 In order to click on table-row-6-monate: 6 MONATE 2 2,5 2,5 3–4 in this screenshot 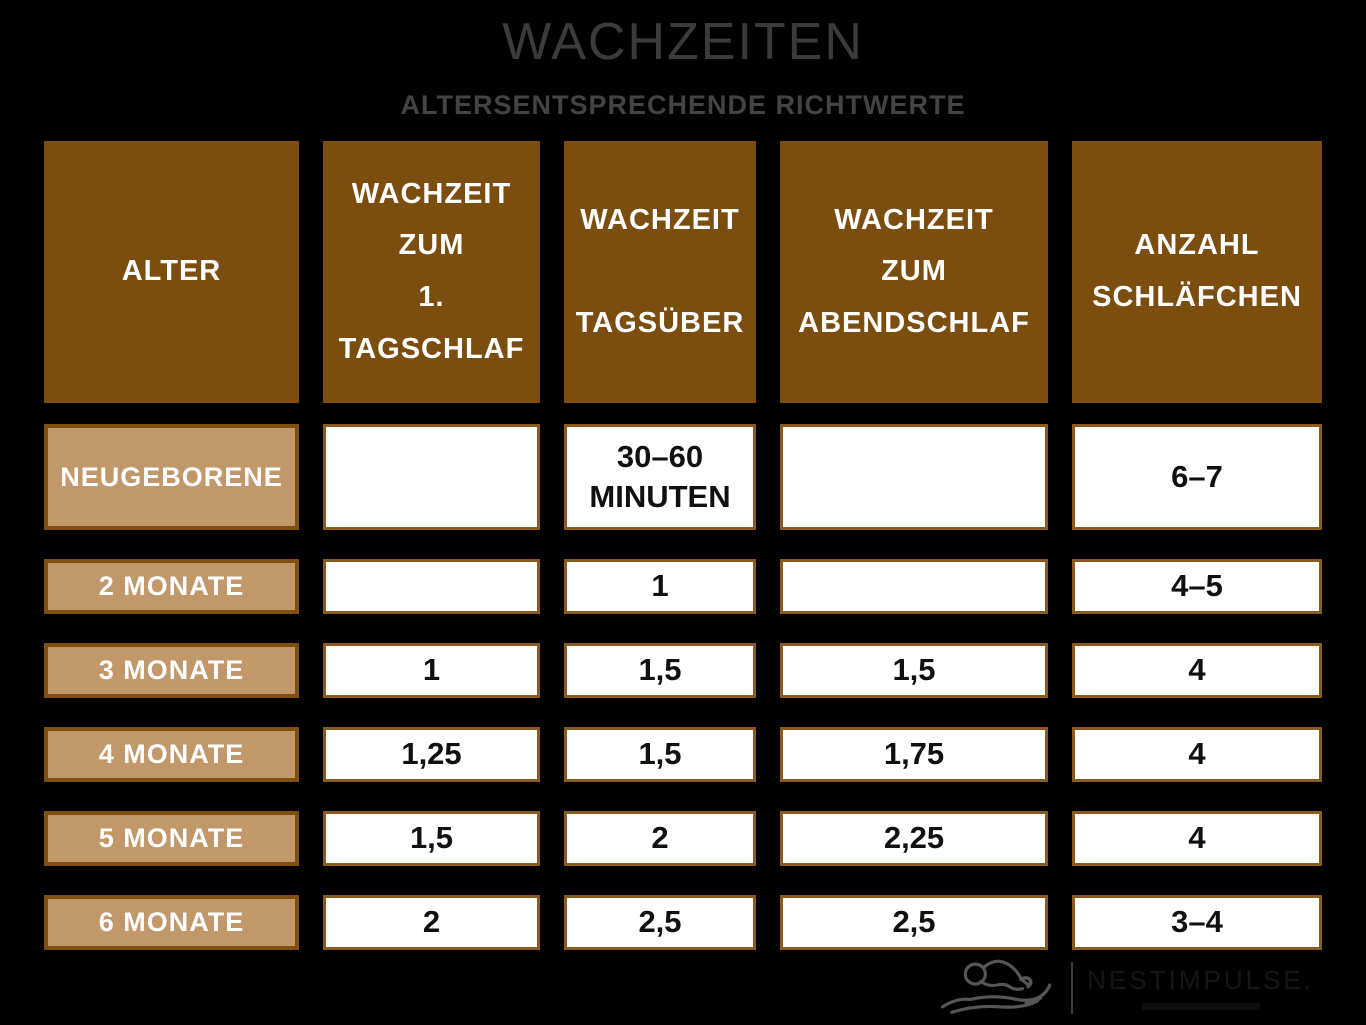, I will do `click(683, 922)`.